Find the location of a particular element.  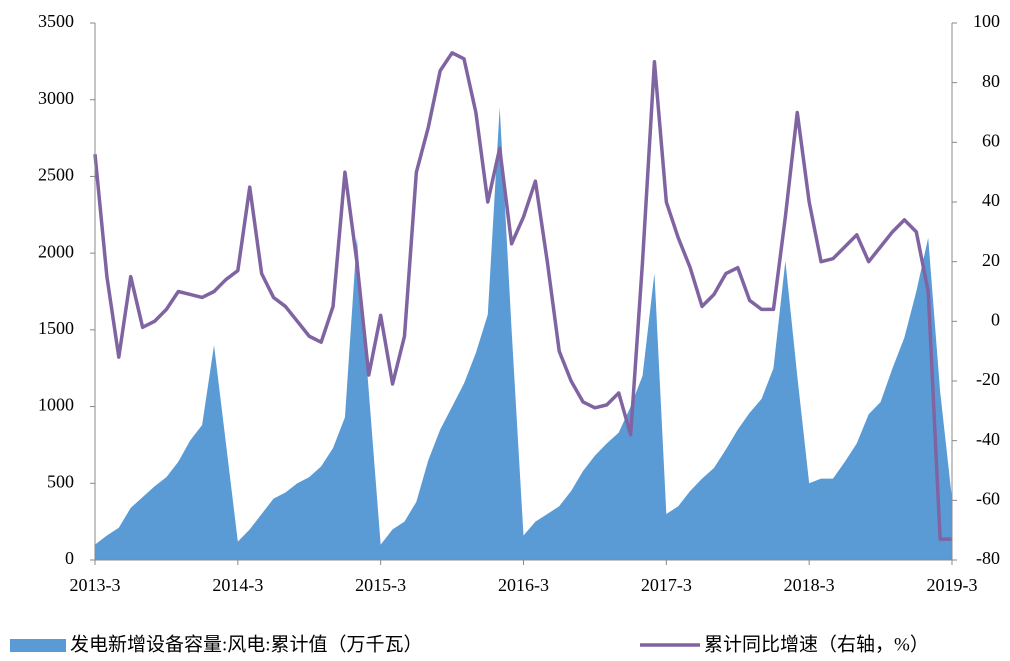

y2-tick-label: 60 is located at coordinates (991, 140).